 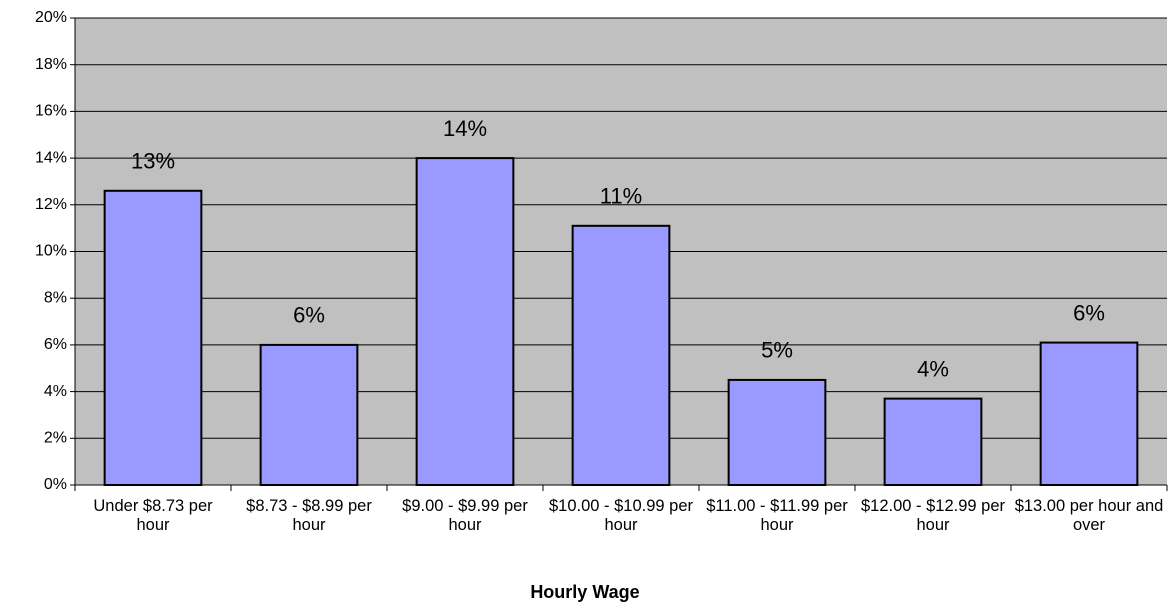 I want to click on y-tick-label: 4%, so click(x=55, y=391).